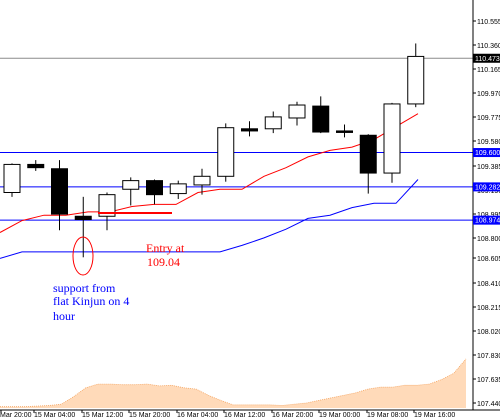  I want to click on y-tick-label-3: 109.970, so click(488, 94).